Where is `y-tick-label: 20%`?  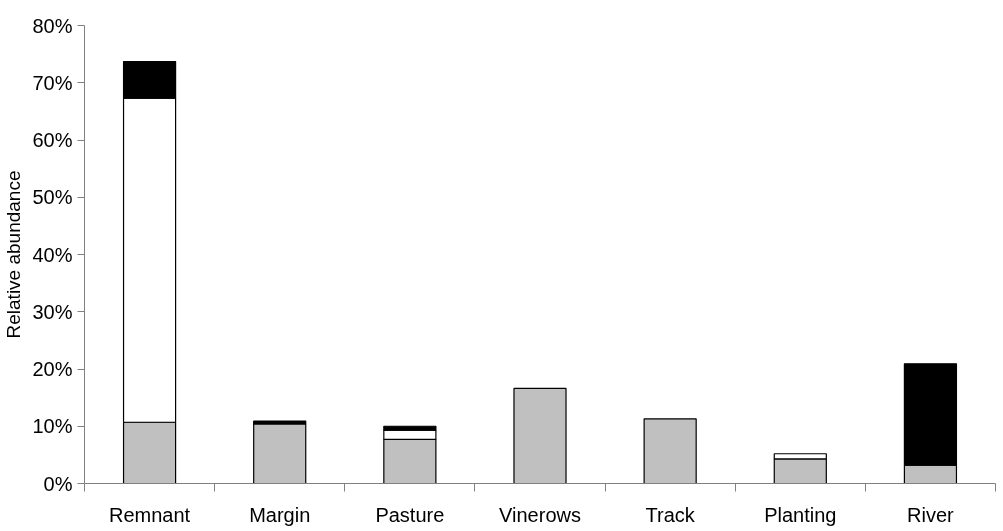 y-tick-label: 20% is located at coordinates (52, 369).